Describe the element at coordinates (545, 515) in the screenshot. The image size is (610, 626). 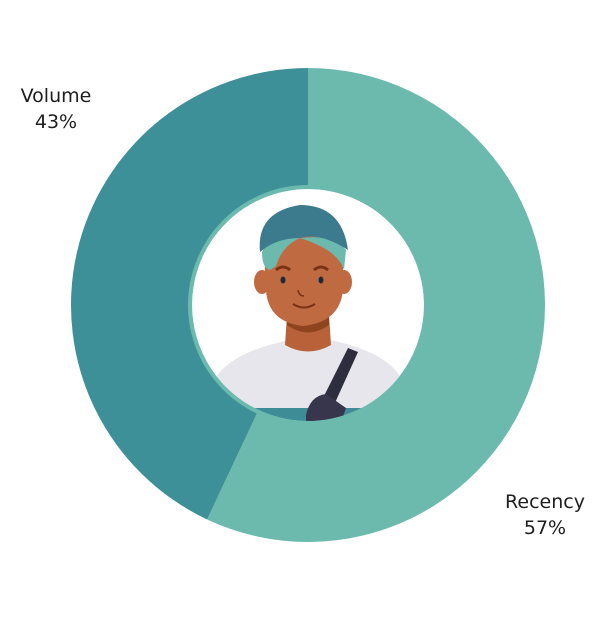
I see `label-recency: Recency 57%` at that location.